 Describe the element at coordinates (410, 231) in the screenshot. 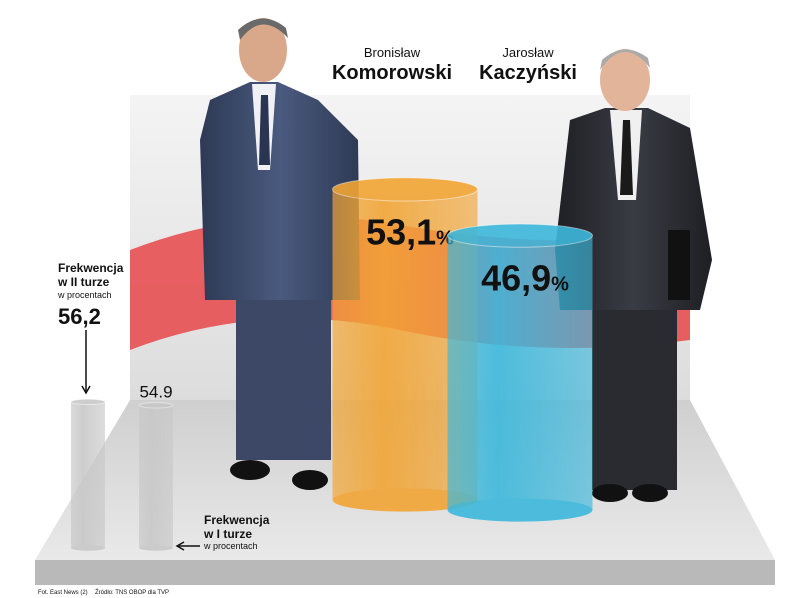

I see `value-label: 53,1%` at that location.